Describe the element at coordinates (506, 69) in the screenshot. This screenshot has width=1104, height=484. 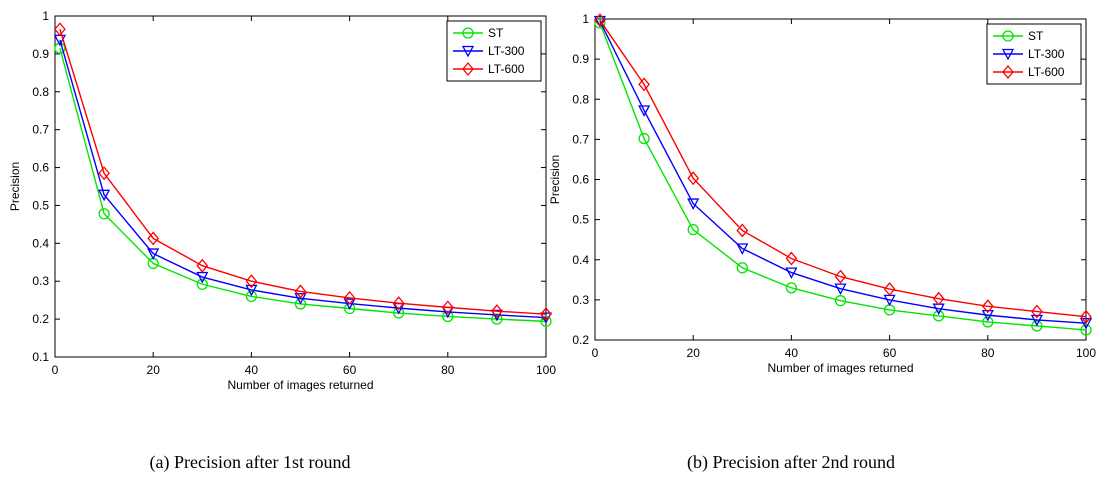
I see `chart-0-legend-label-lt-600: LT-600` at that location.